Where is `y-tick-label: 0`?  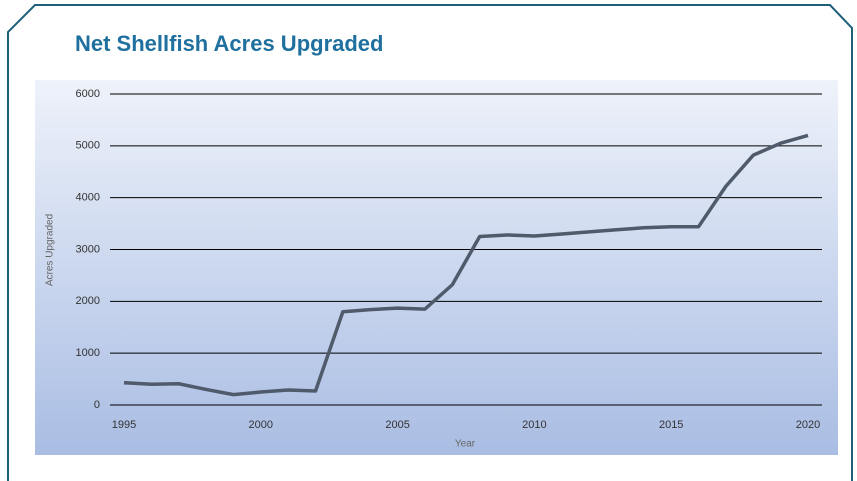
y-tick-label: 0 is located at coordinates (97, 405).